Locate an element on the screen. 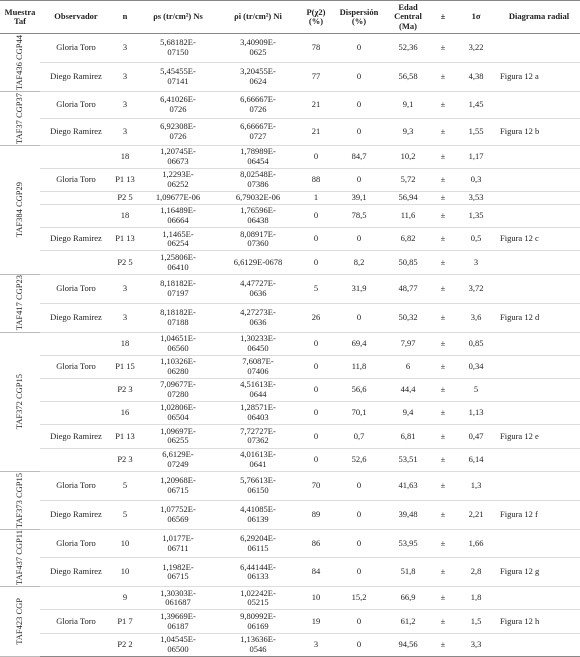  sigma-cell: 1,13 is located at coordinates (476, 413).